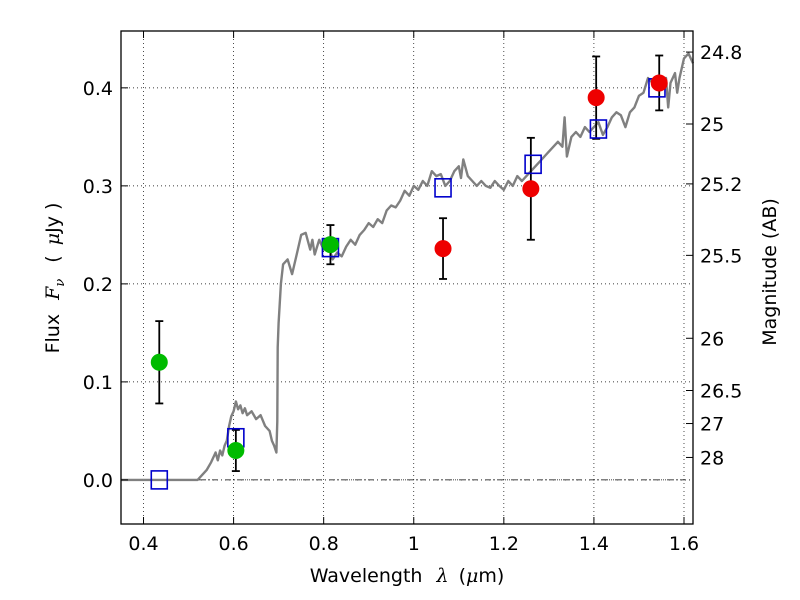  Describe the element at coordinates (770, 272) in the screenshot. I see `y2-axis-label: Magnitude (AB)` at that location.